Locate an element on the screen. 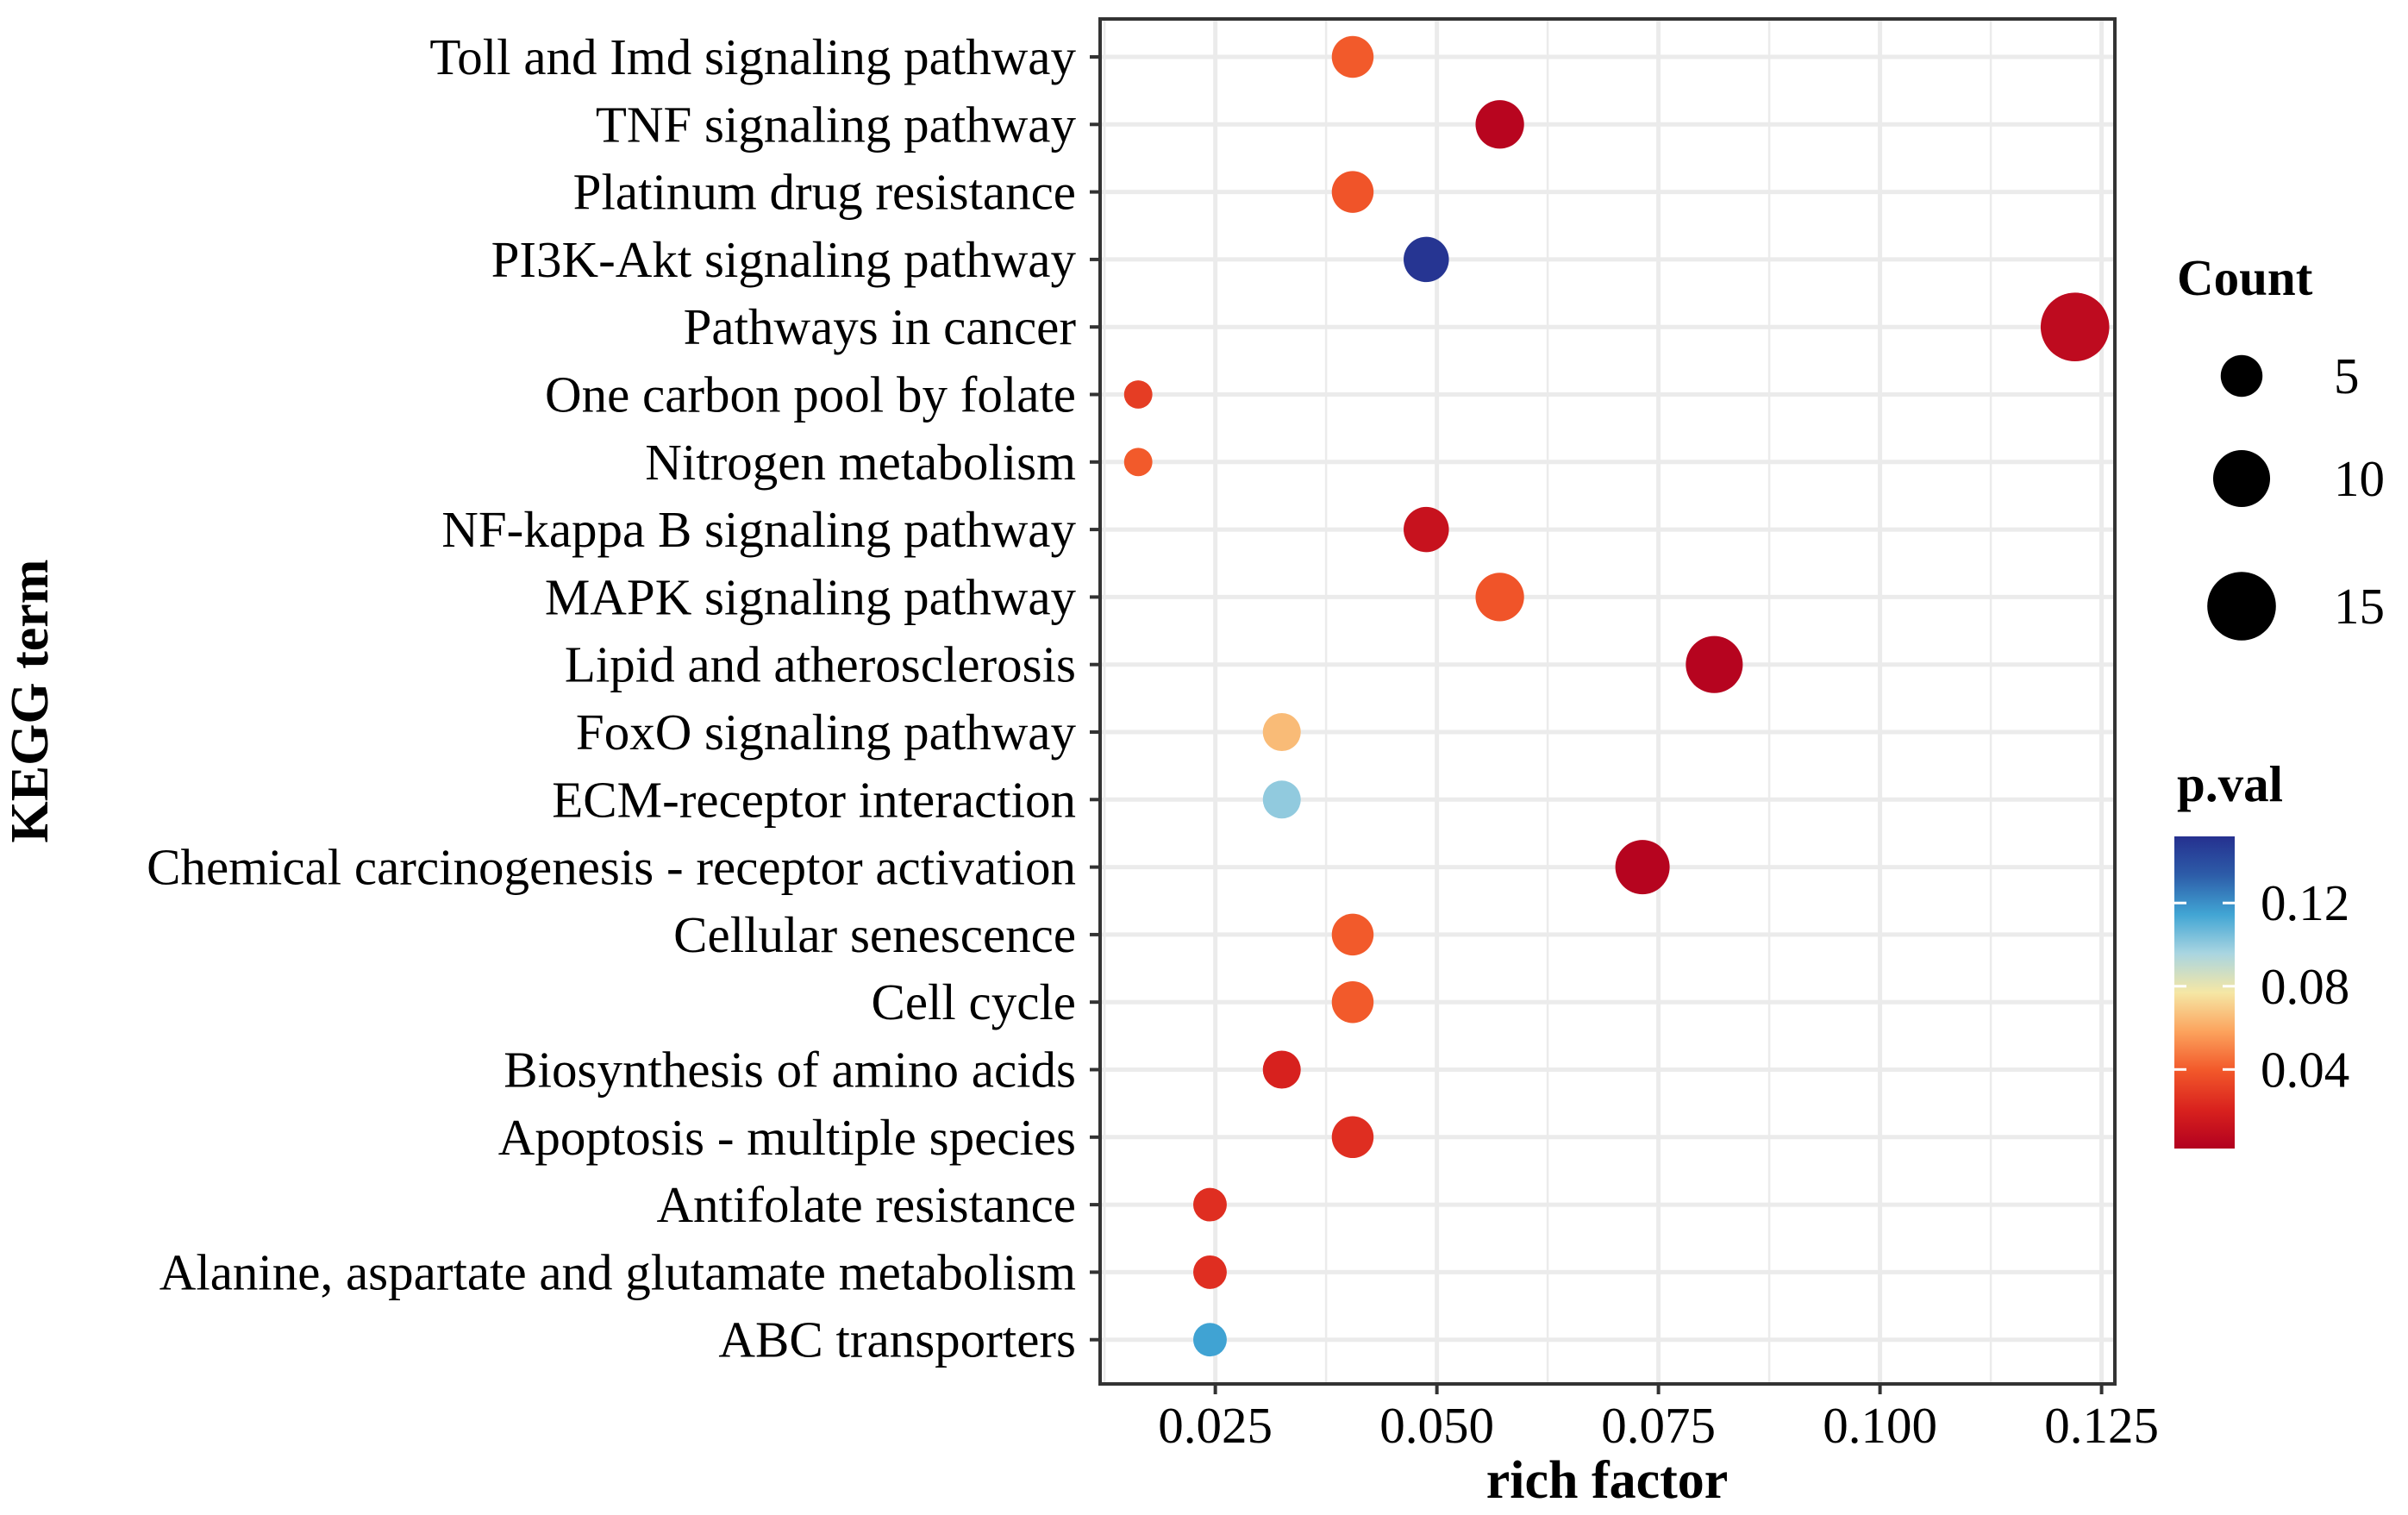 The image size is (2408, 1515). count-legend-label: 15 is located at coordinates (2359, 606).